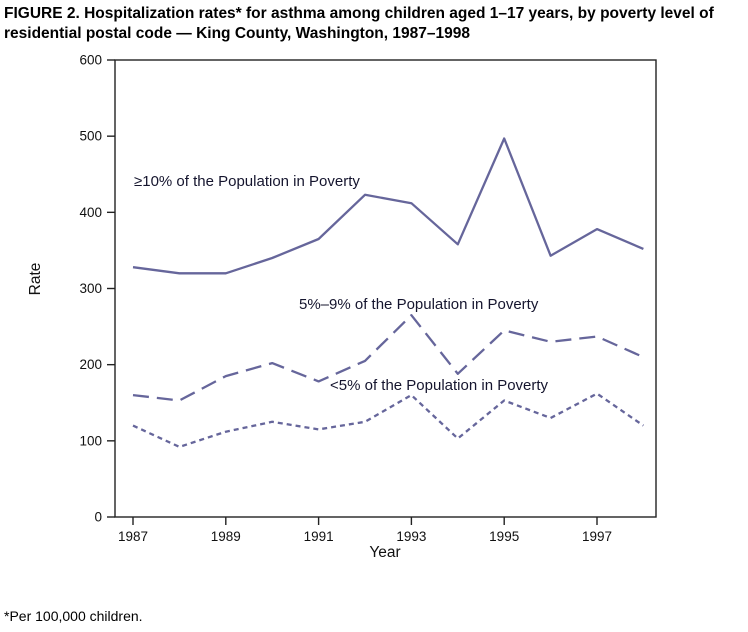 The width and height of the screenshot is (748, 632). I want to click on y-tick-label: 600, so click(90, 60).